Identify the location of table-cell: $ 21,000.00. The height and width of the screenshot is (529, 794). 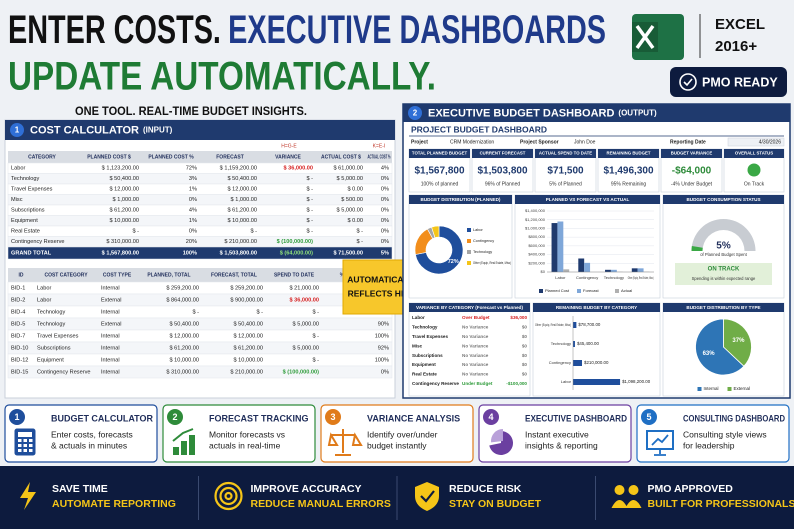
(304, 288).